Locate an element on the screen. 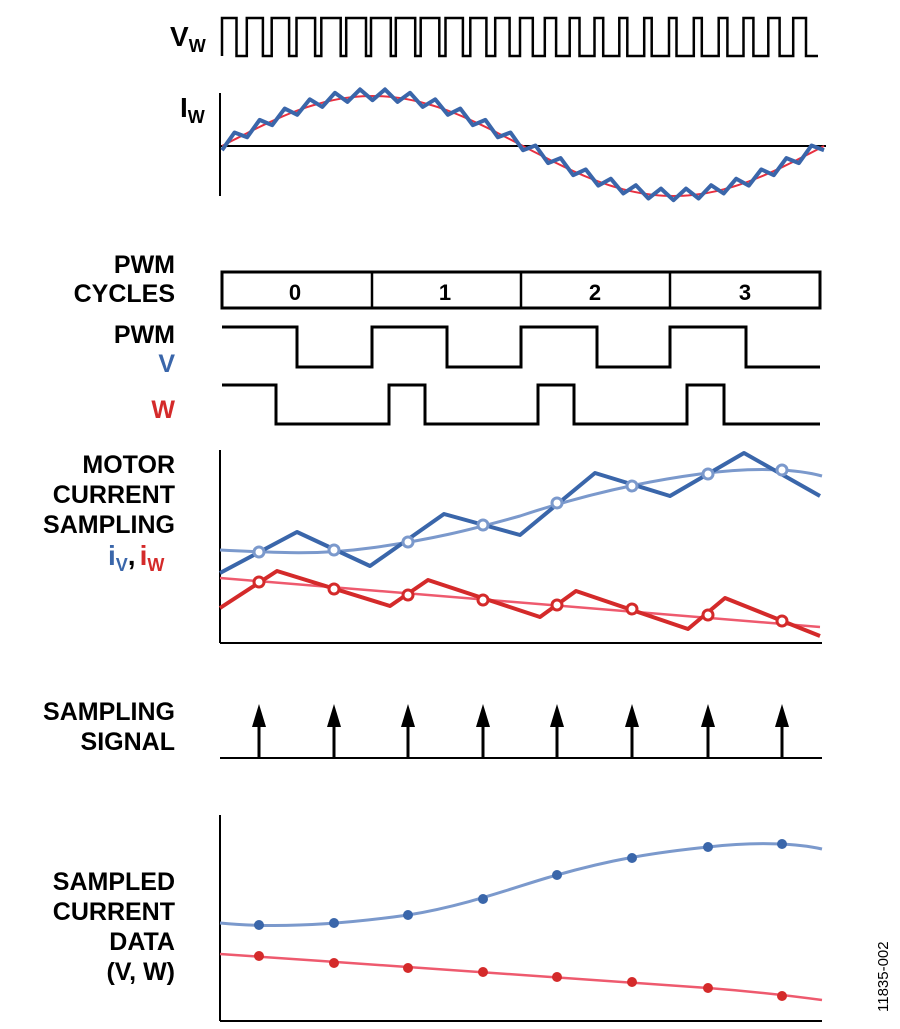 This screenshot has width=900, height=1029. iv-average-curve is located at coordinates (521, 511).